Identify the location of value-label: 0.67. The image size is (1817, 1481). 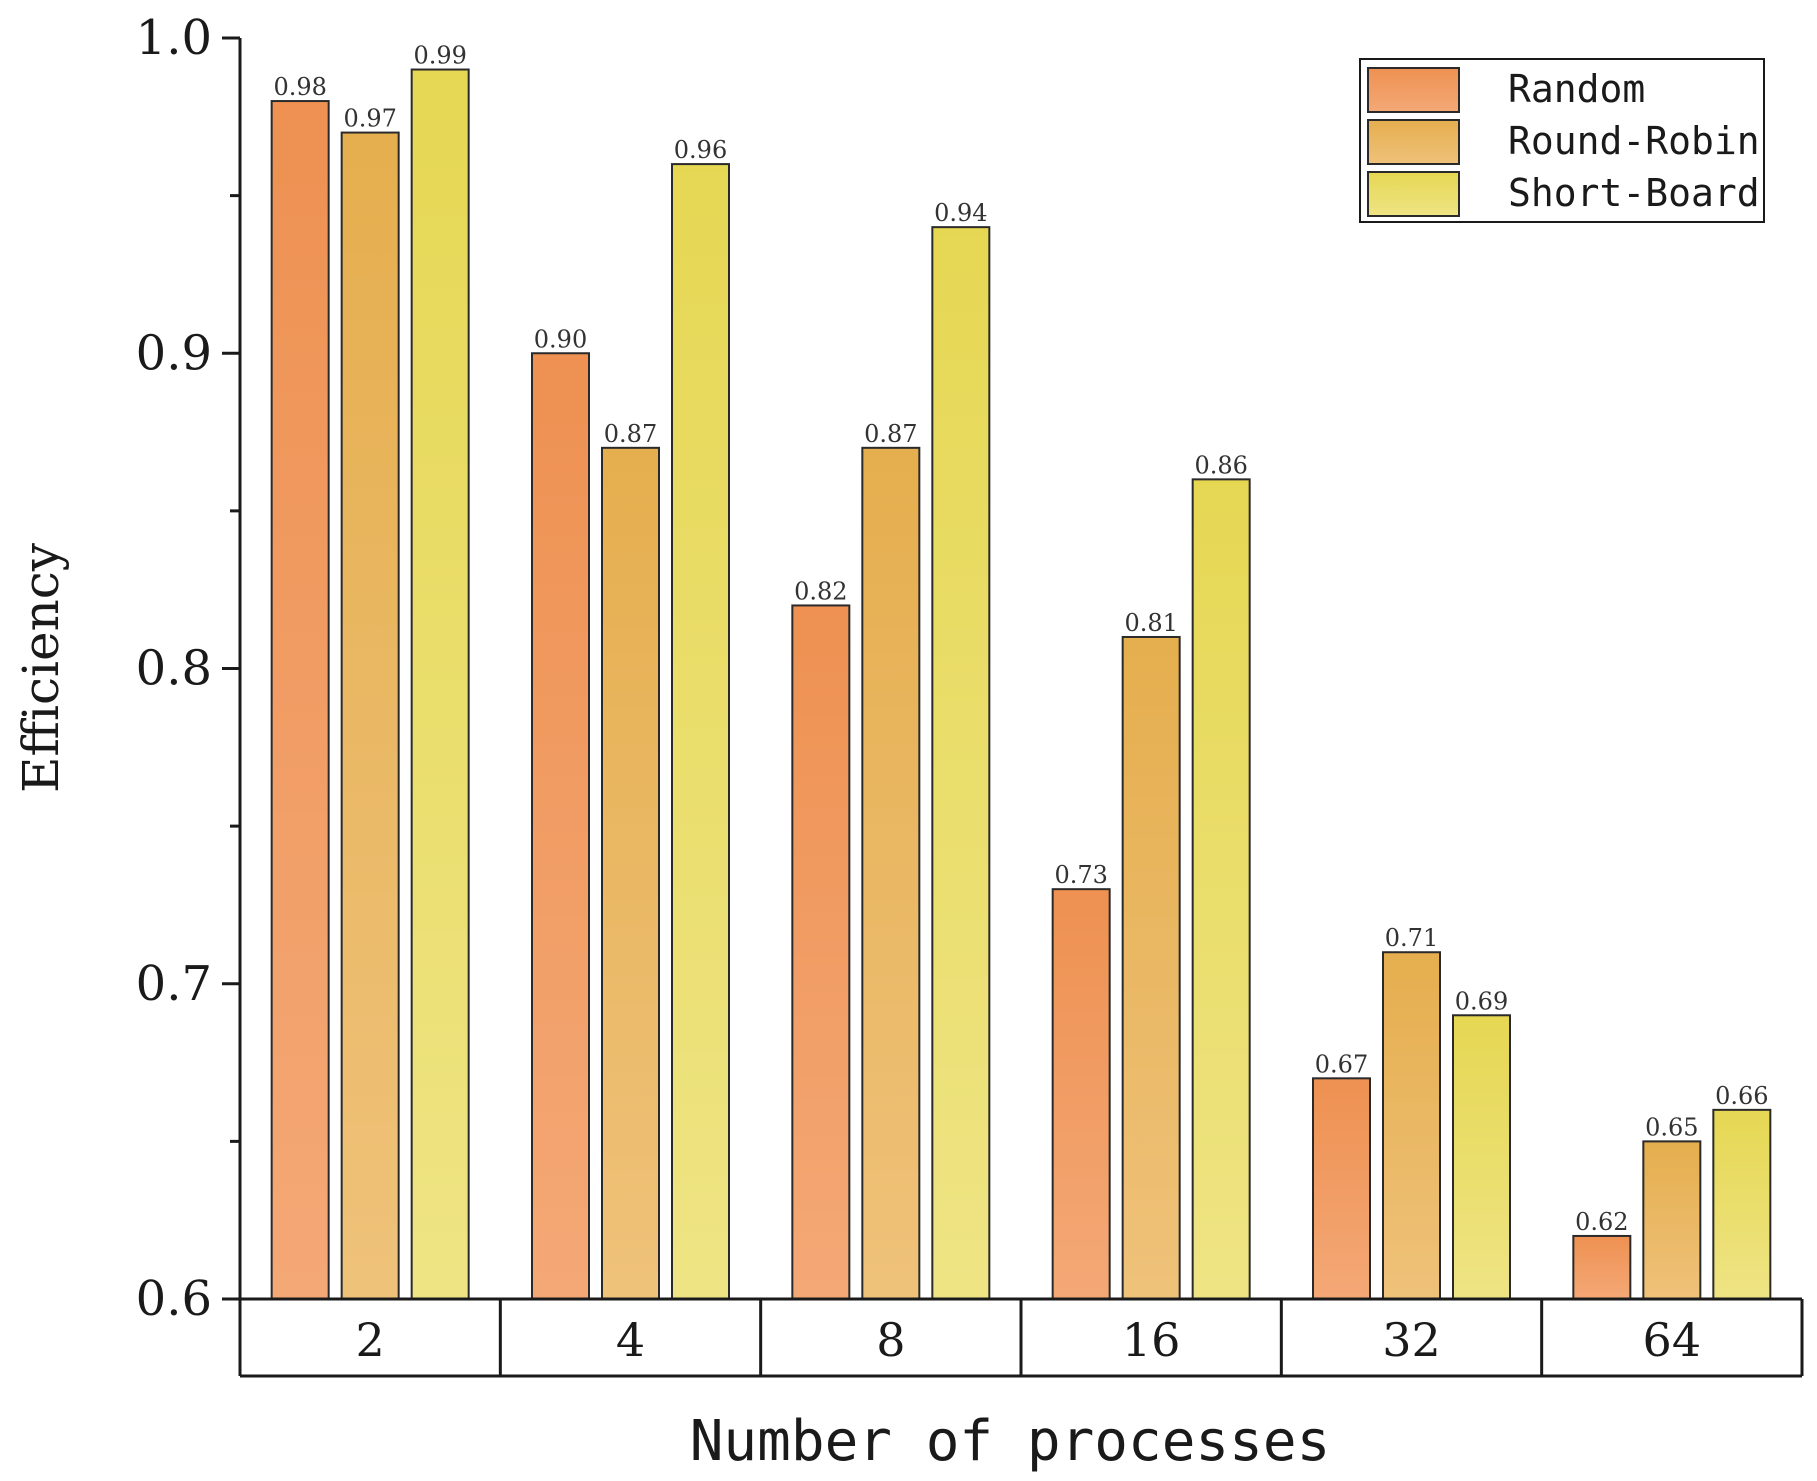
(1341, 1064).